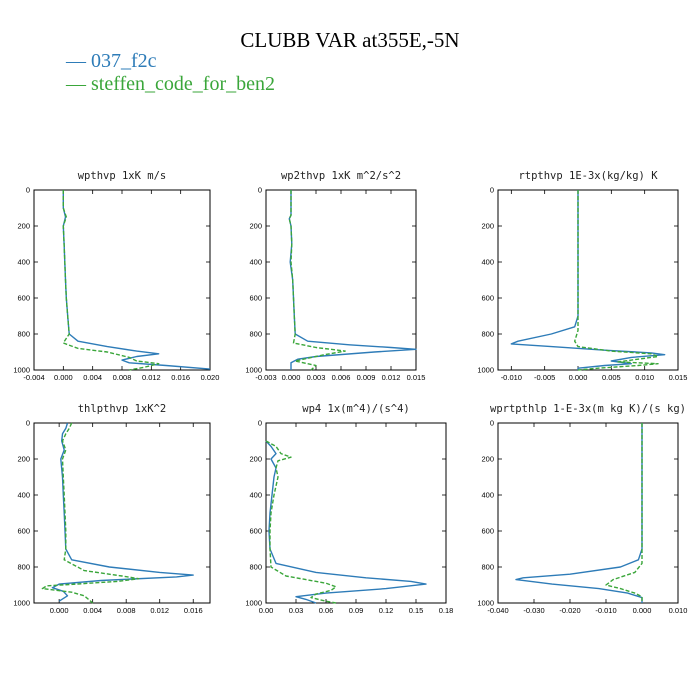  What do you see at coordinates (124, 61) in the screenshot?
I see `legend-label: 037_f2c` at bounding box center [124, 61].